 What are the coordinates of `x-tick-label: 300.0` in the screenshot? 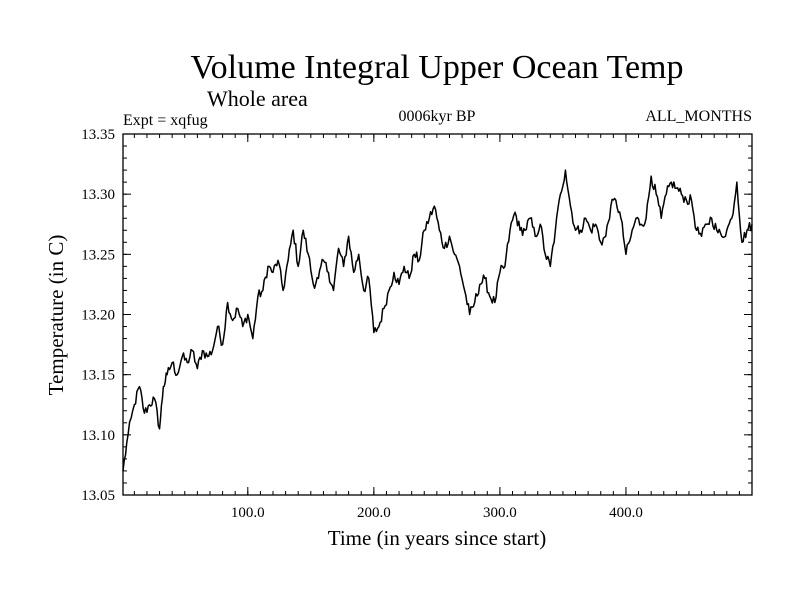 It's located at (500, 513).